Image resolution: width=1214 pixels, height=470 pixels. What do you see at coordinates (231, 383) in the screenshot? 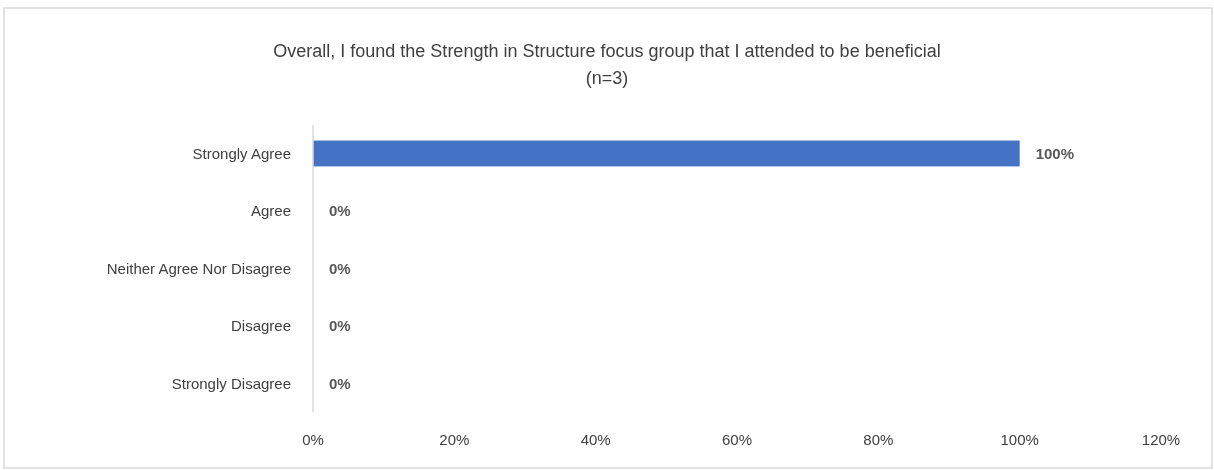
I see `y-tick-label: Strongly Disagree` at bounding box center [231, 383].